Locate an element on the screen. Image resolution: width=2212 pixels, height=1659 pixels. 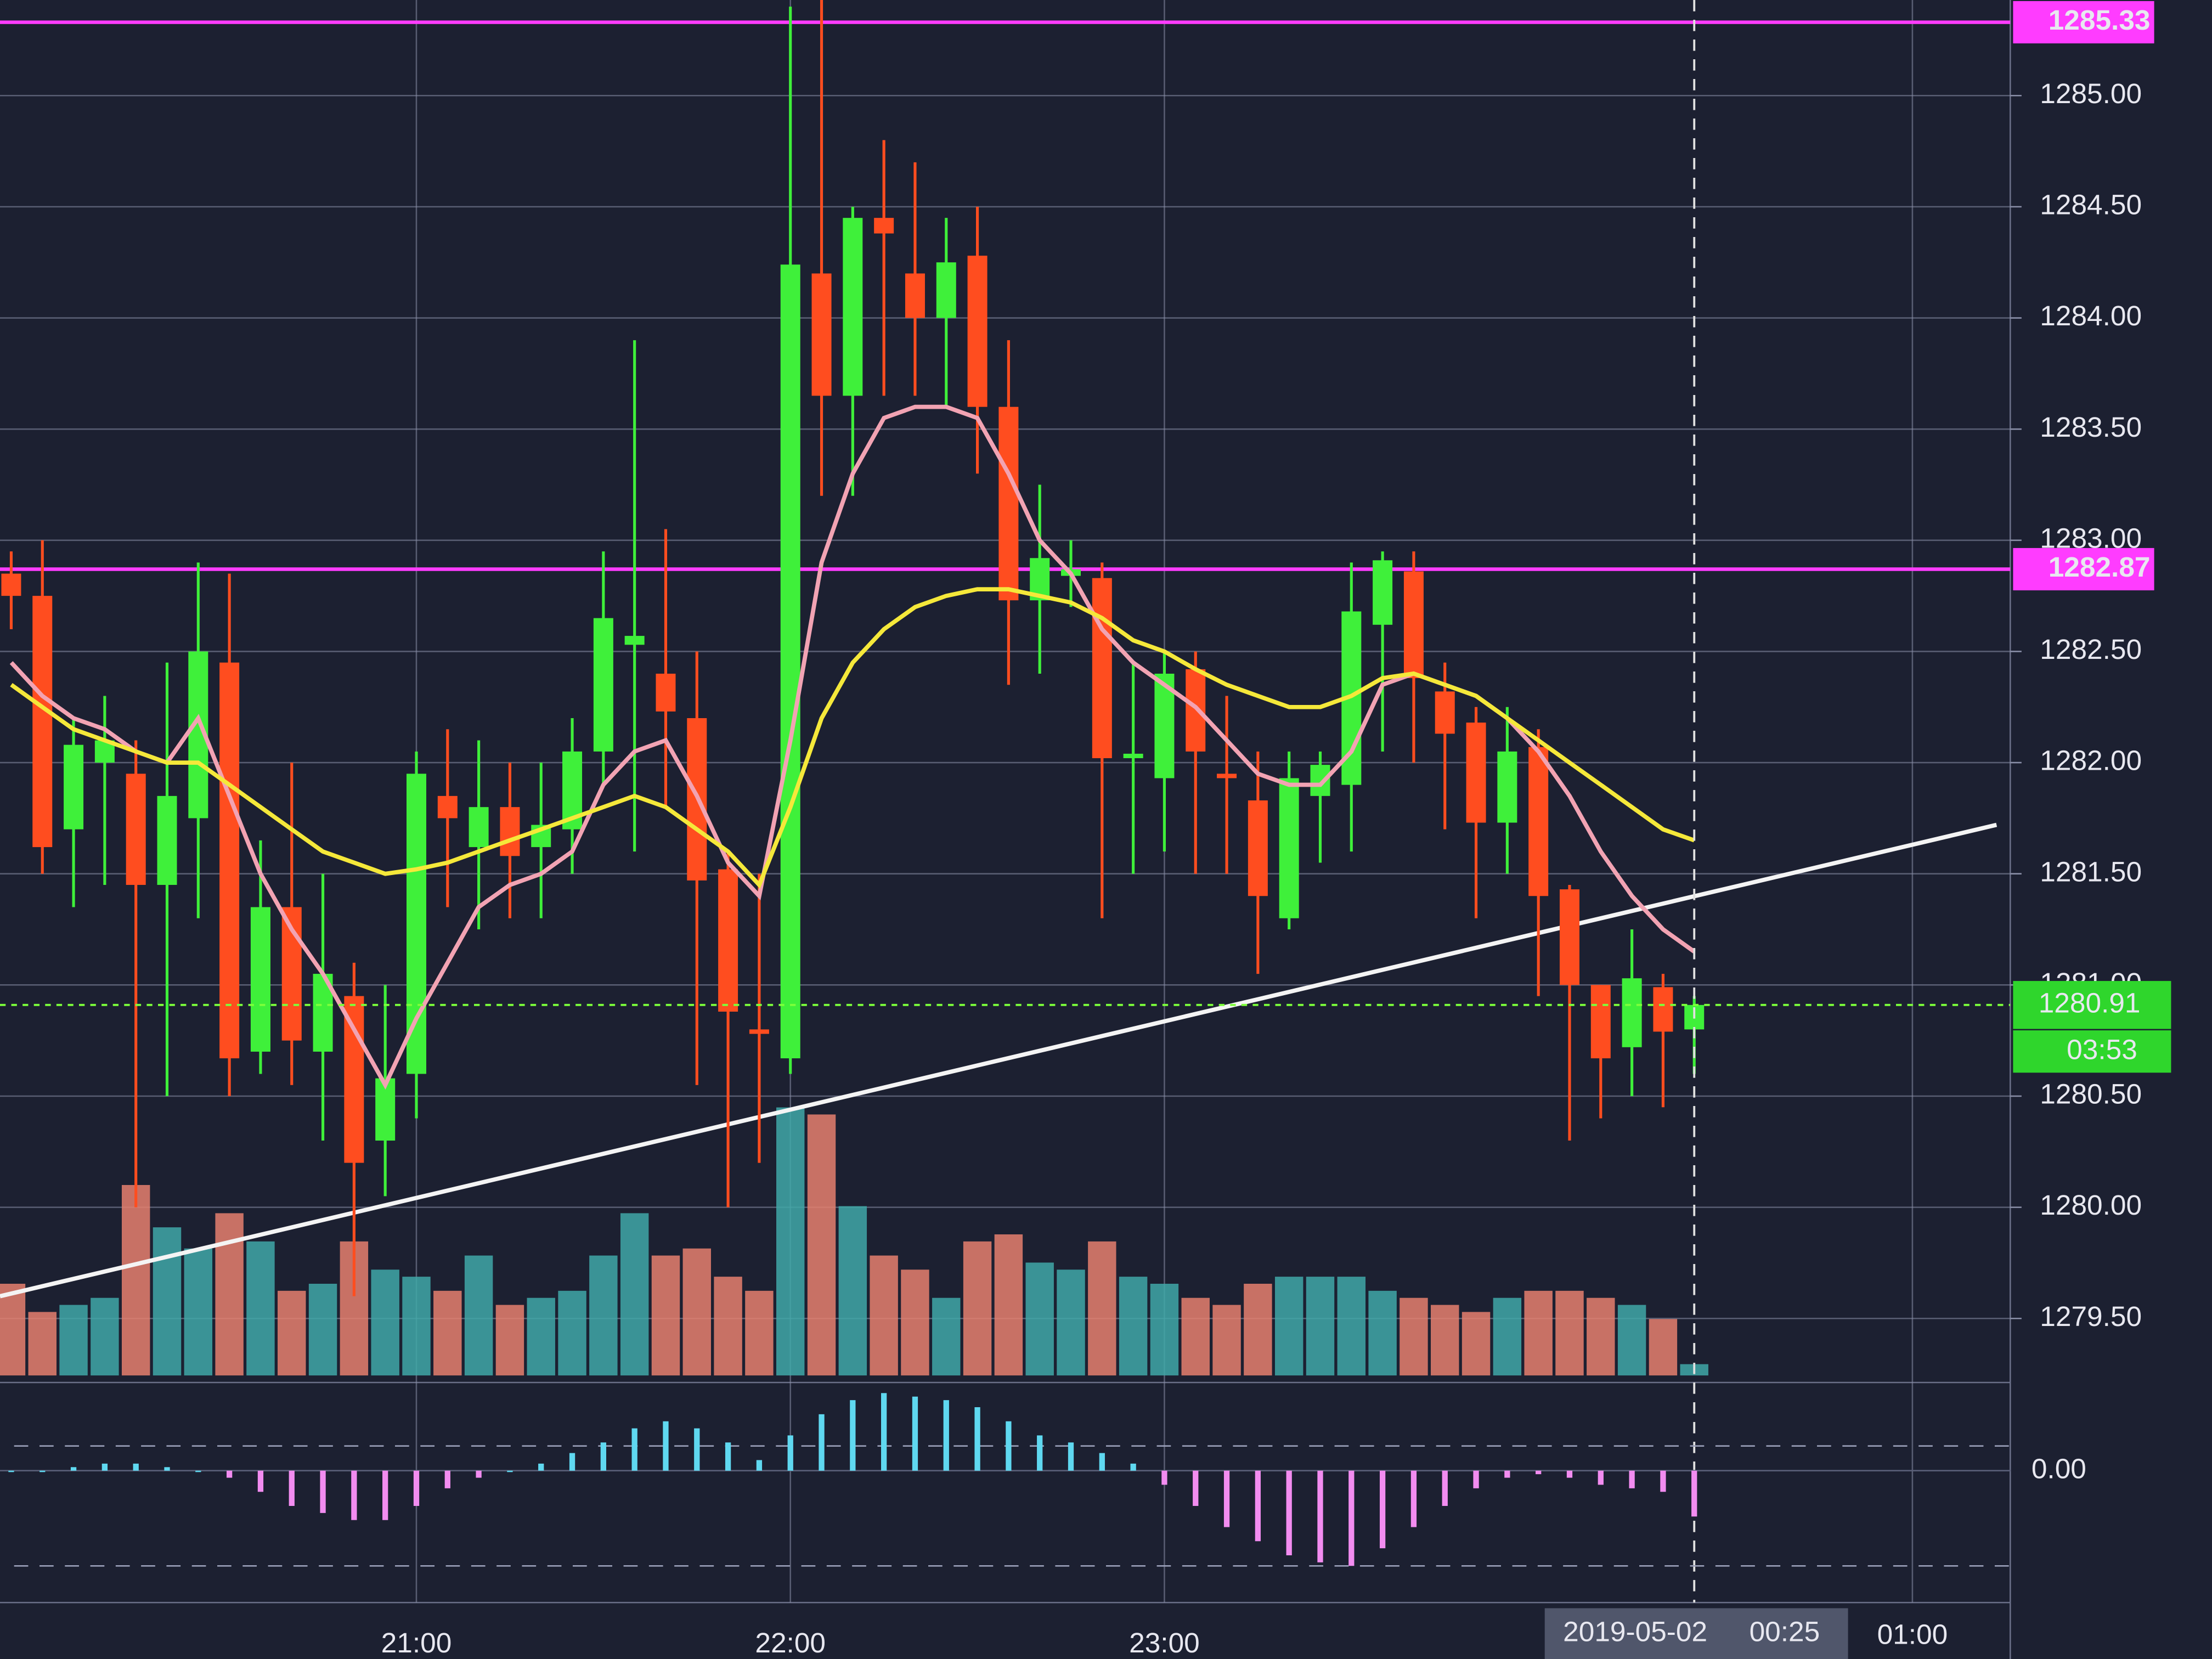
x-tick-label: 23:00 is located at coordinates (1164, 1642).